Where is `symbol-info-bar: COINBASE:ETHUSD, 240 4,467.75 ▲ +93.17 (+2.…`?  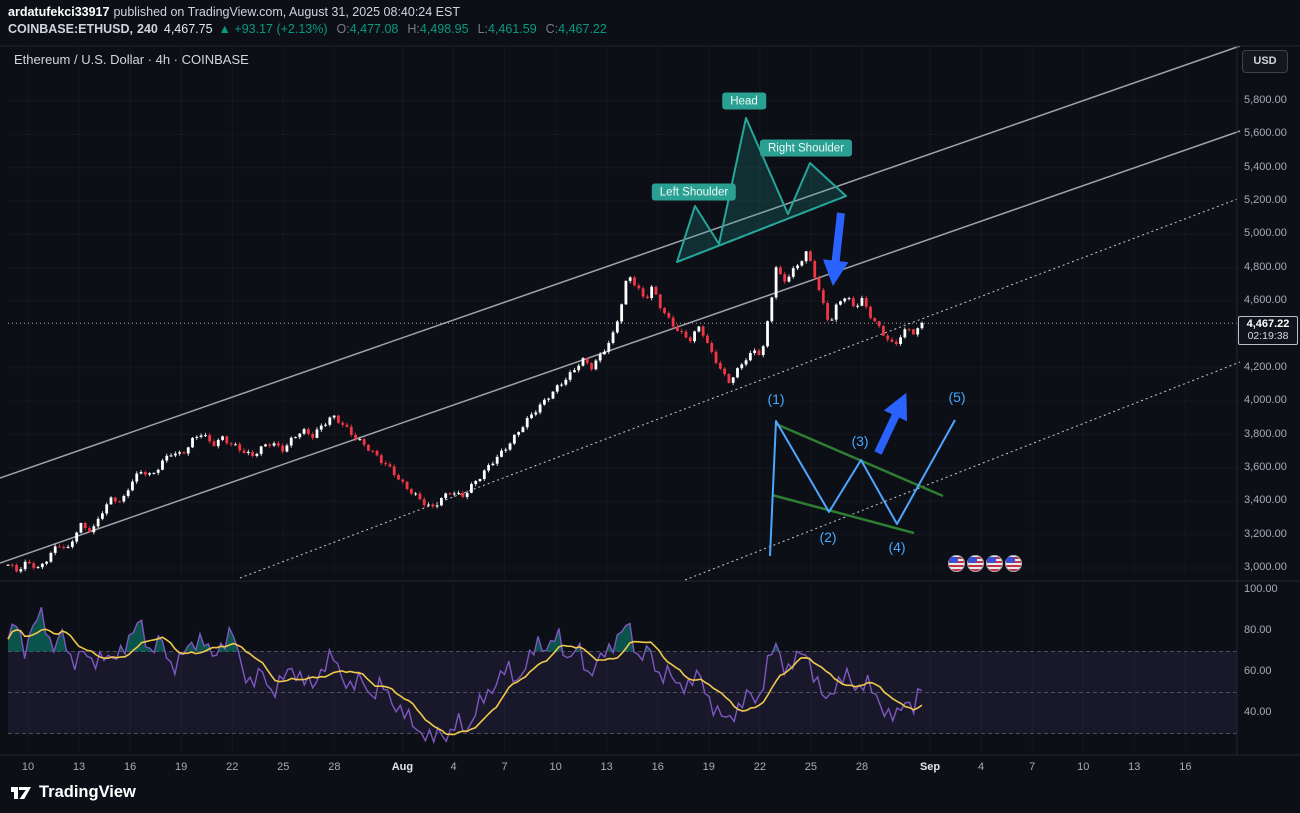
symbol-info-bar: COINBASE:ETHUSD, 240 4,467.75 ▲ +93.17 (+2.… is located at coordinates (307, 29).